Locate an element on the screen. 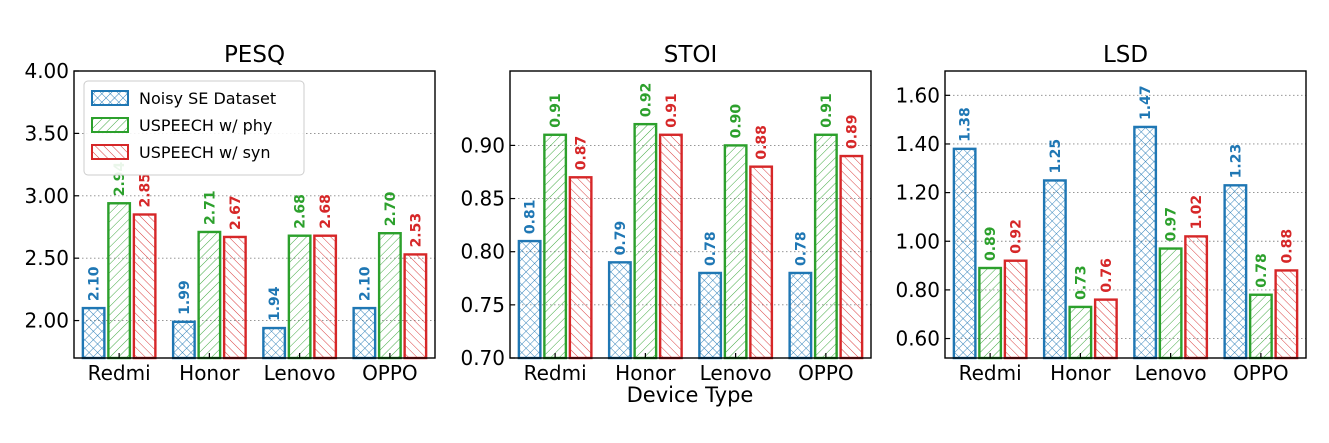 The width and height of the screenshot is (1329, 443). stoi-bar-value-label: 0.81 is located at coordinates (531, 217).